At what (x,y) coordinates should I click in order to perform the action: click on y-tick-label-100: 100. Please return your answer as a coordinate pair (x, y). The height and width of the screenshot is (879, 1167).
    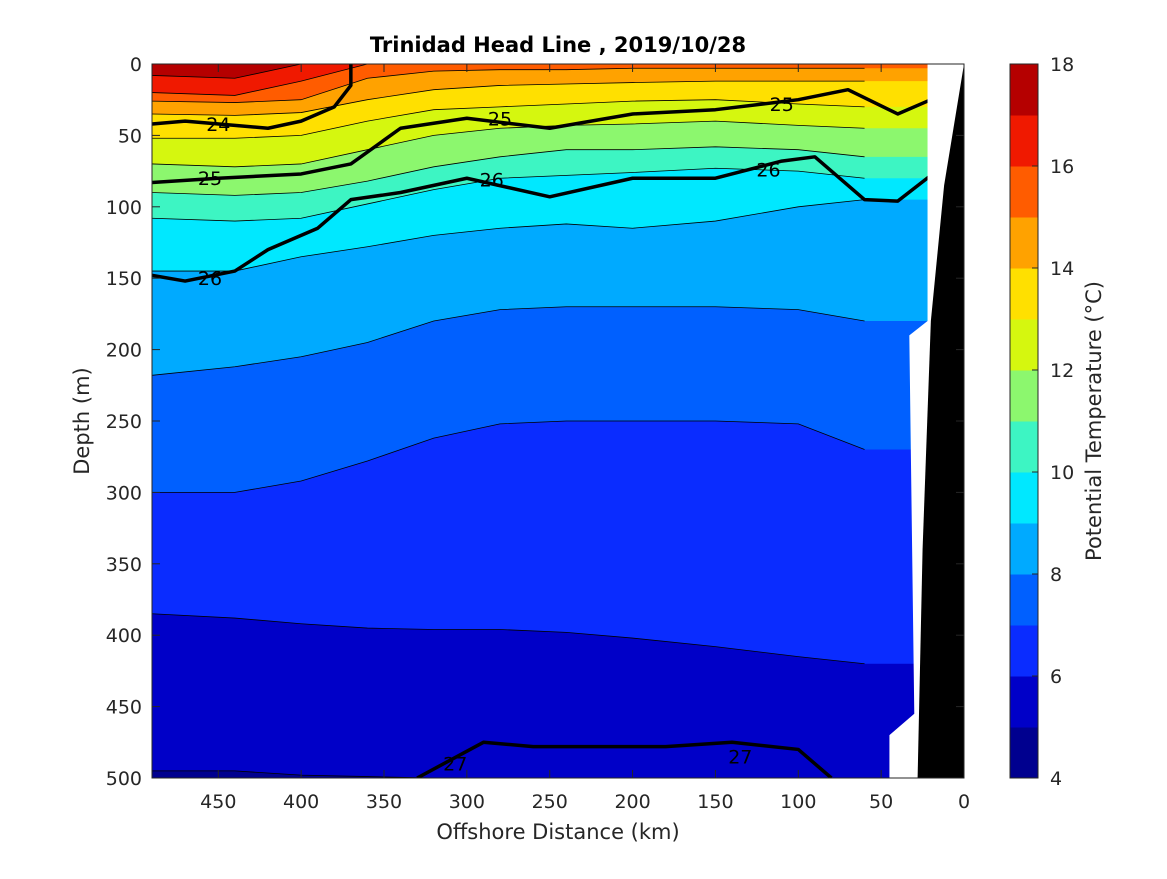
    Looking at the image, I should click on (124, 208).